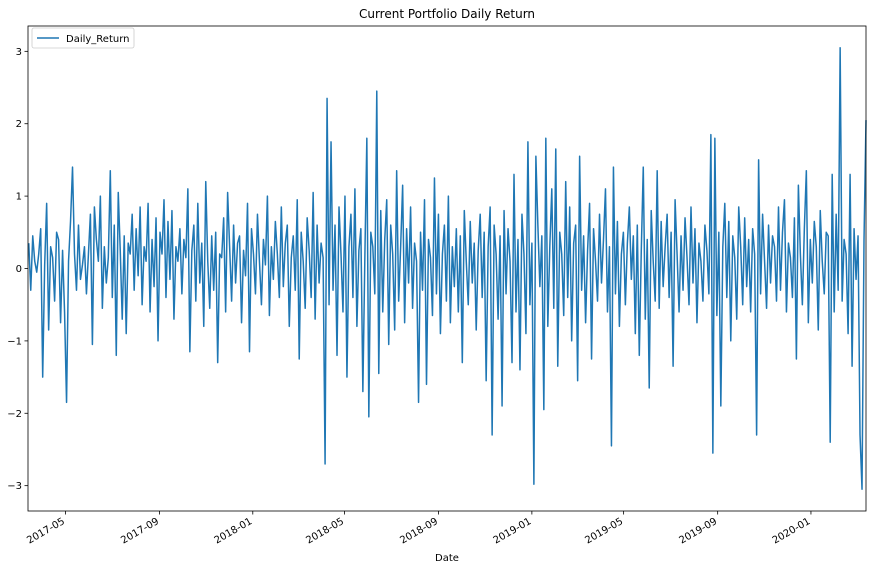  Describe the element at coordinates (447, 14) in the screenshot. I see `chart-title: Current Portfolio Daily Return` at that location.